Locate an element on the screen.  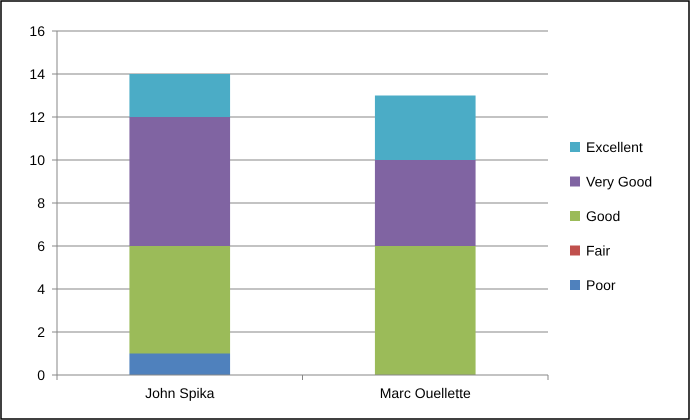
y-tick-label: 10 is located at coordinates (37, 160).